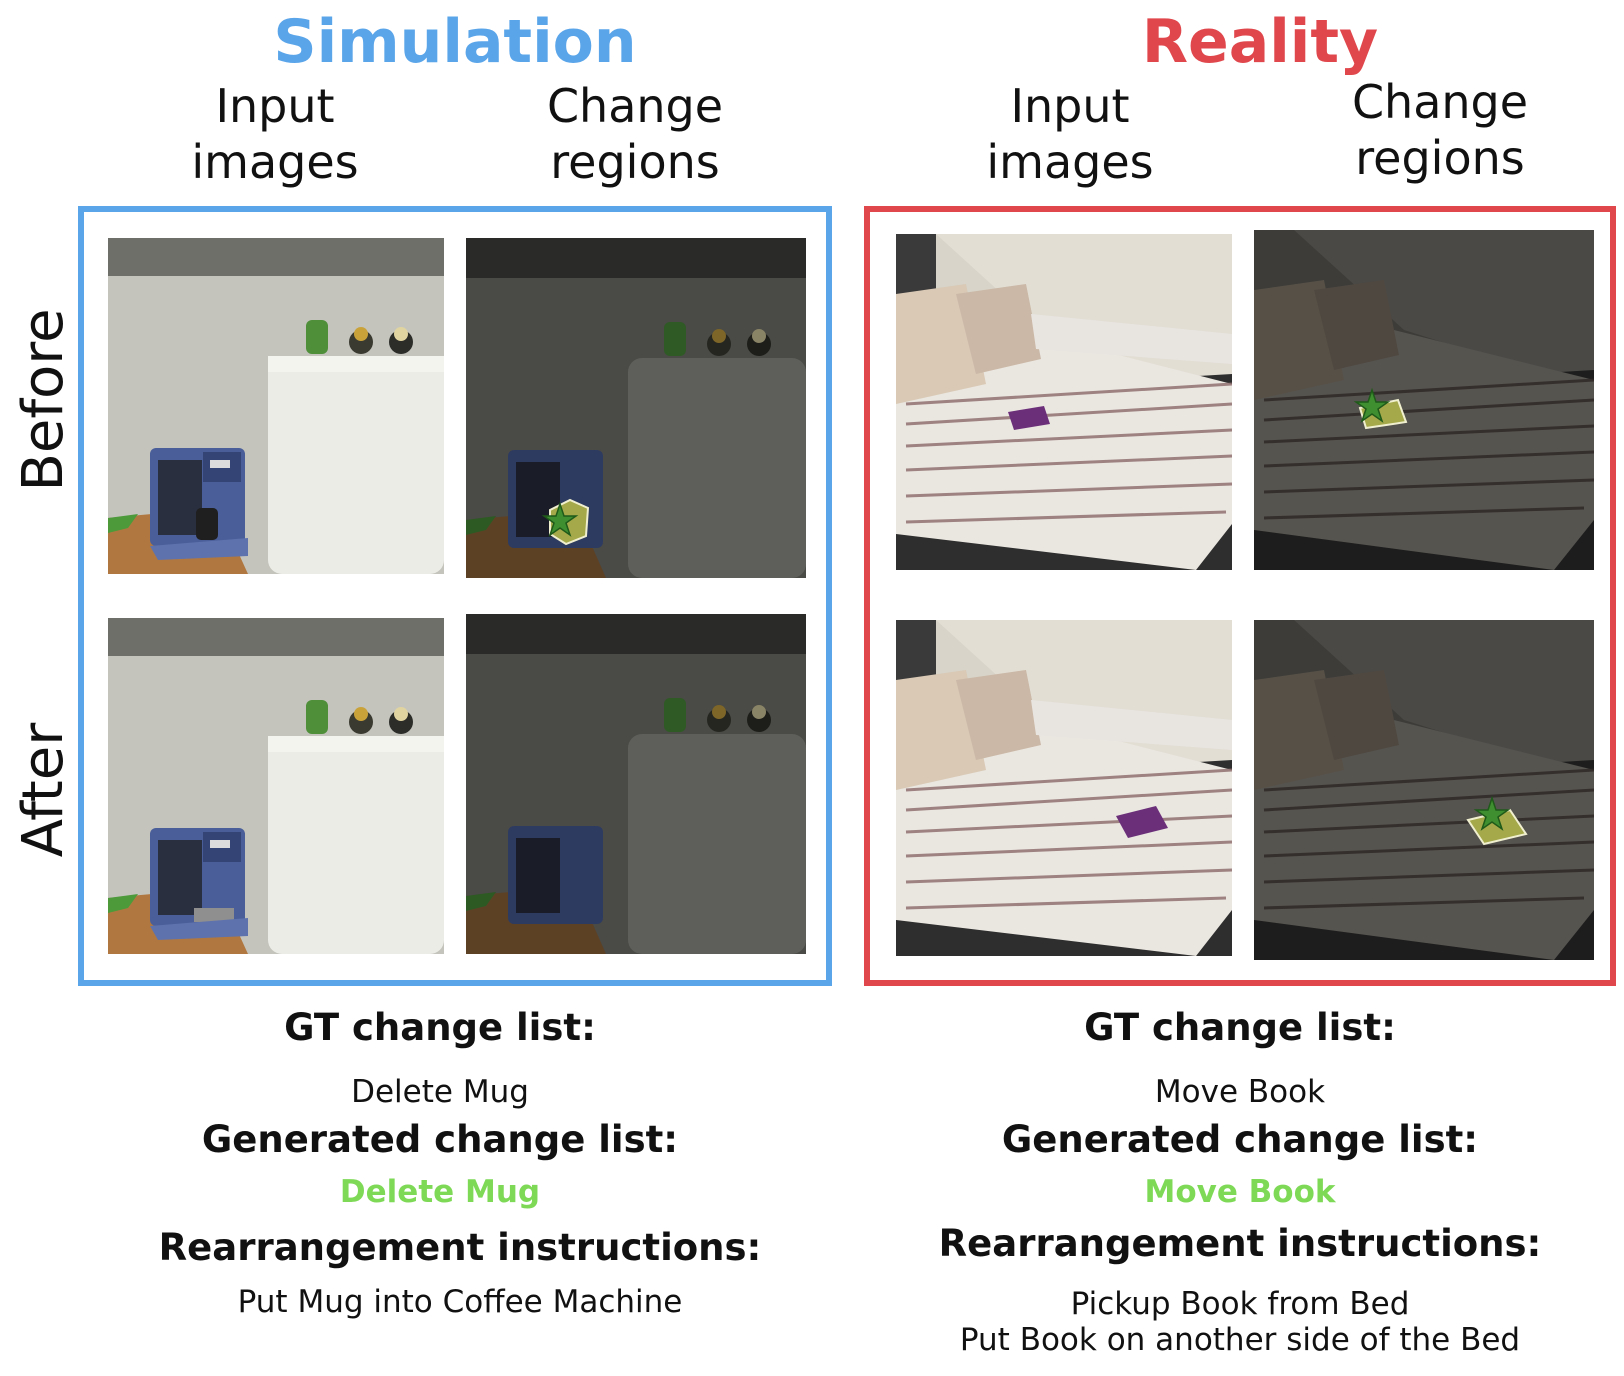 The height and width of the screenshot is (1376, 1624). What do you see at coordinates (1070, 134) in the screenshot?
I see `real-col-input-header: Input images` at bounding box center [1070, 134].